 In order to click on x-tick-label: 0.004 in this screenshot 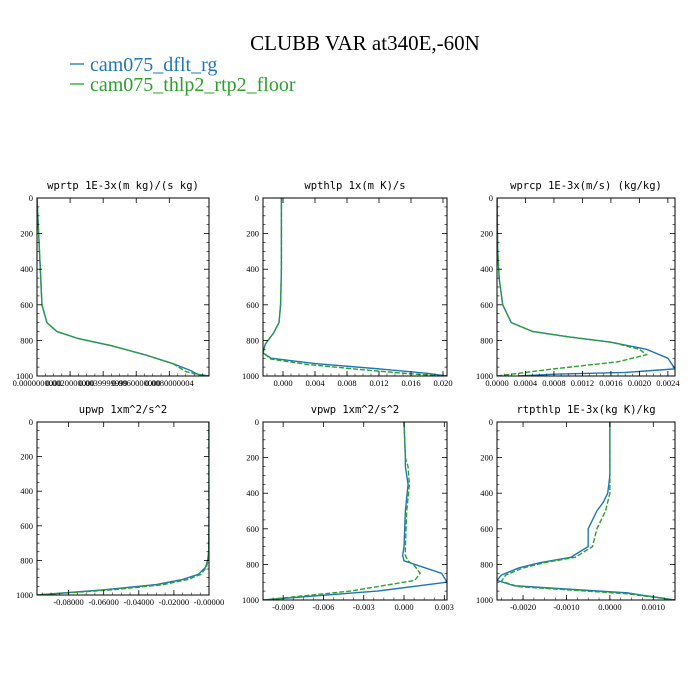, I will do `click(315, 383)`.